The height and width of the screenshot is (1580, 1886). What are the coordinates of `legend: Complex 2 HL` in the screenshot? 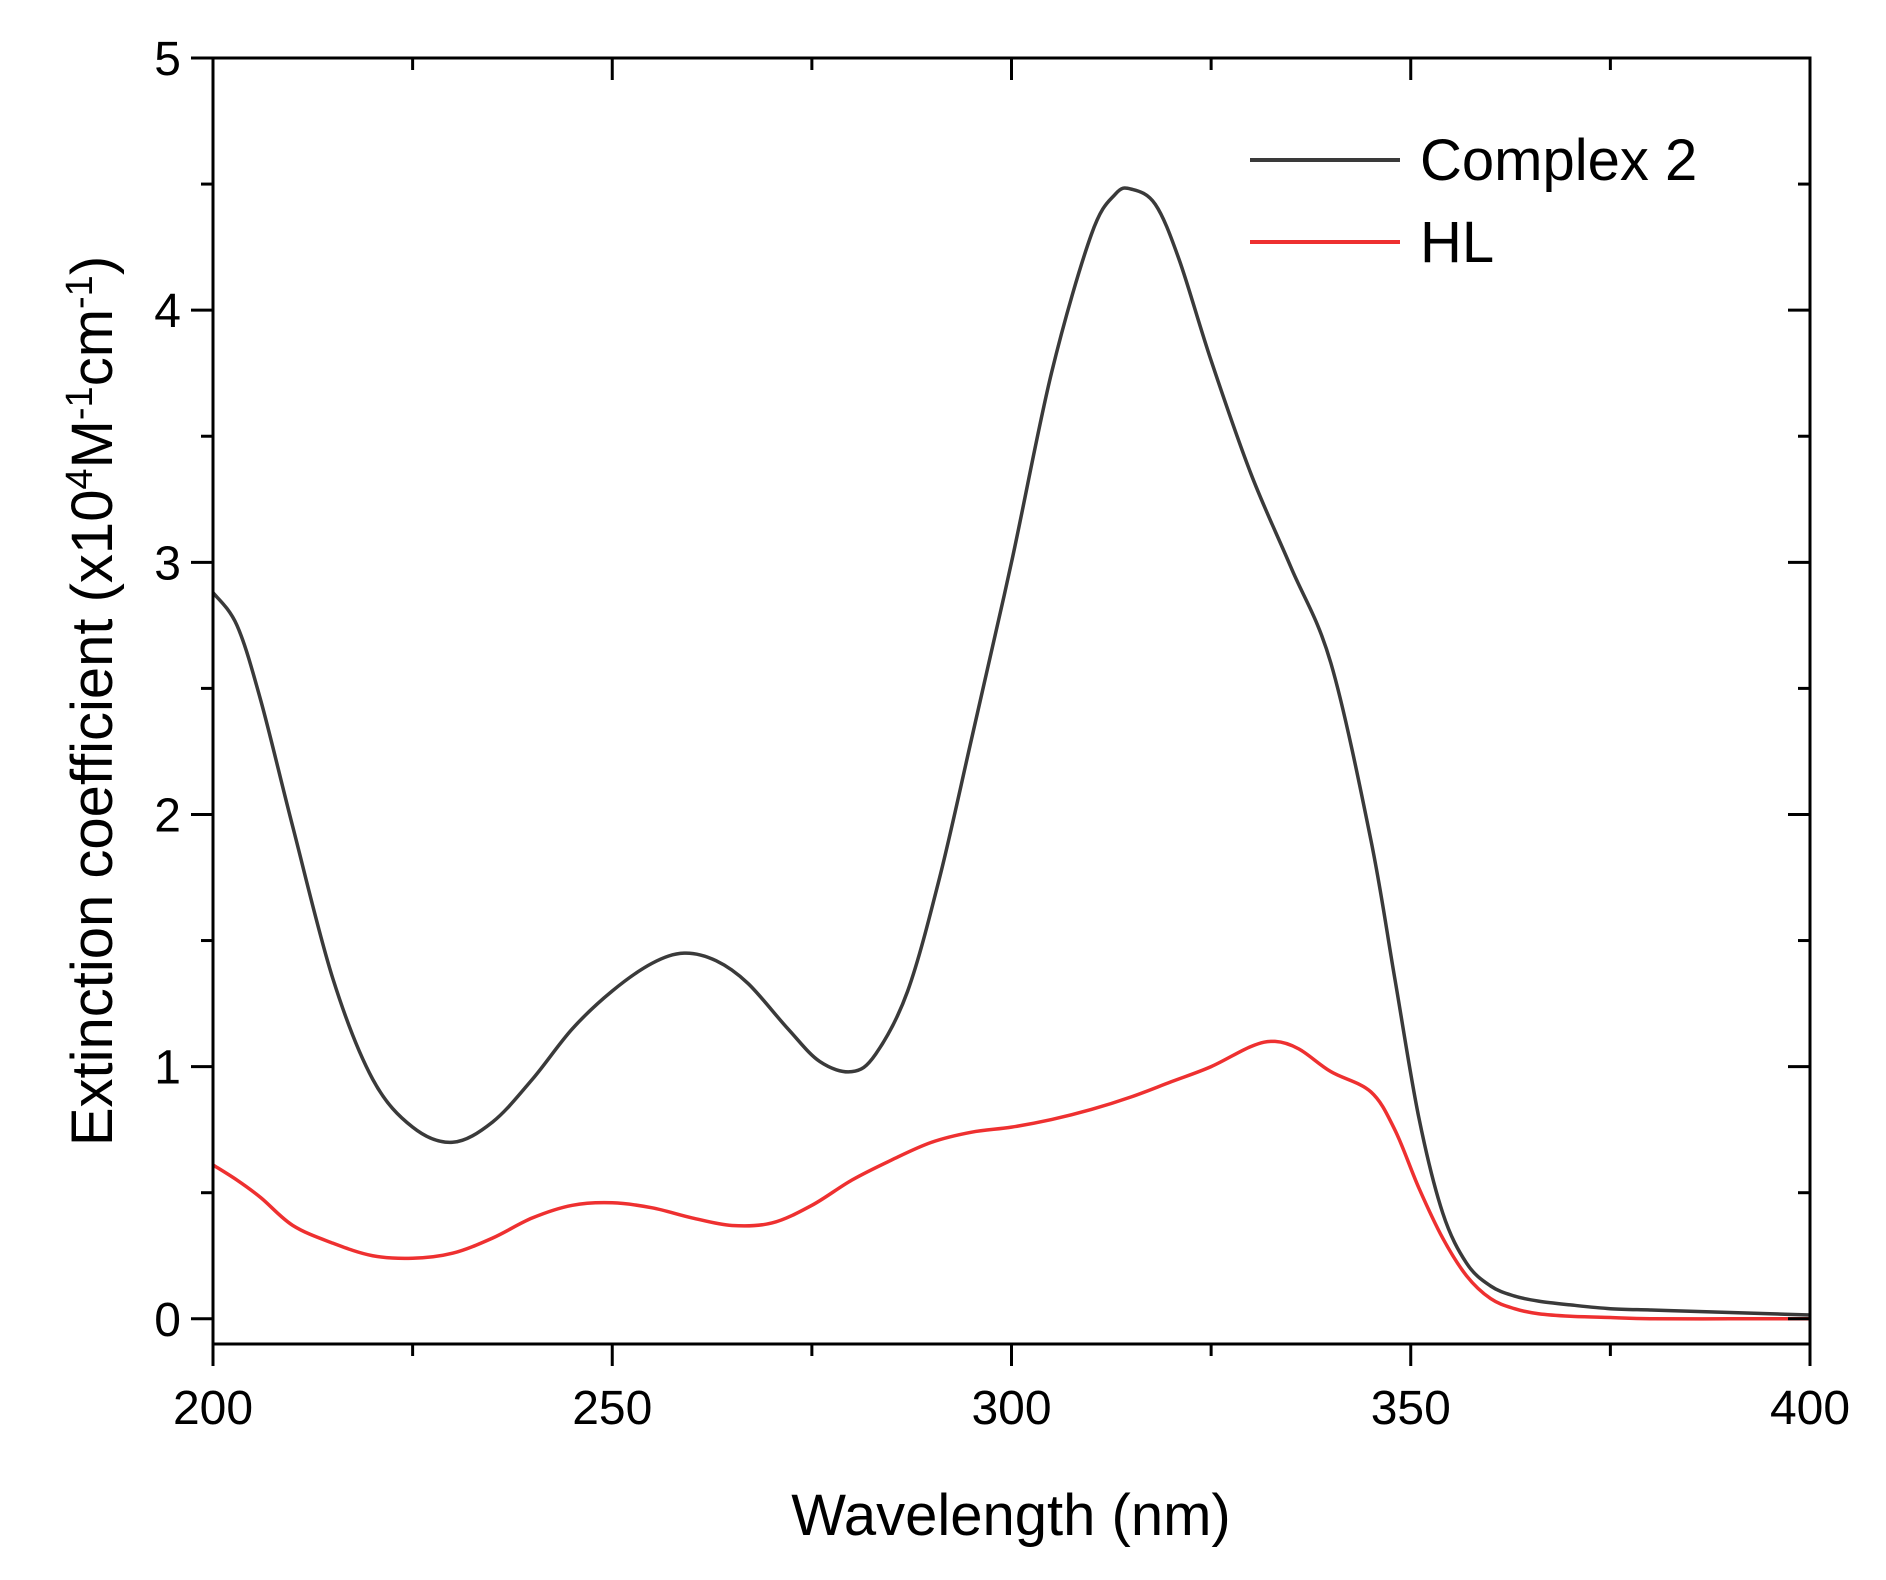 It's located at (1473, 201).